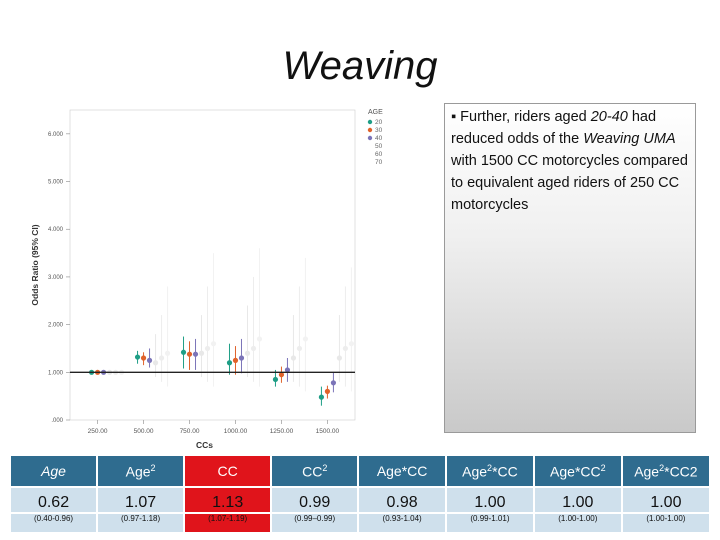 Image resolution: width=720 pixels, height=540 pixels. I want to click on y-tick-label: 4.000, so click(56, 230).